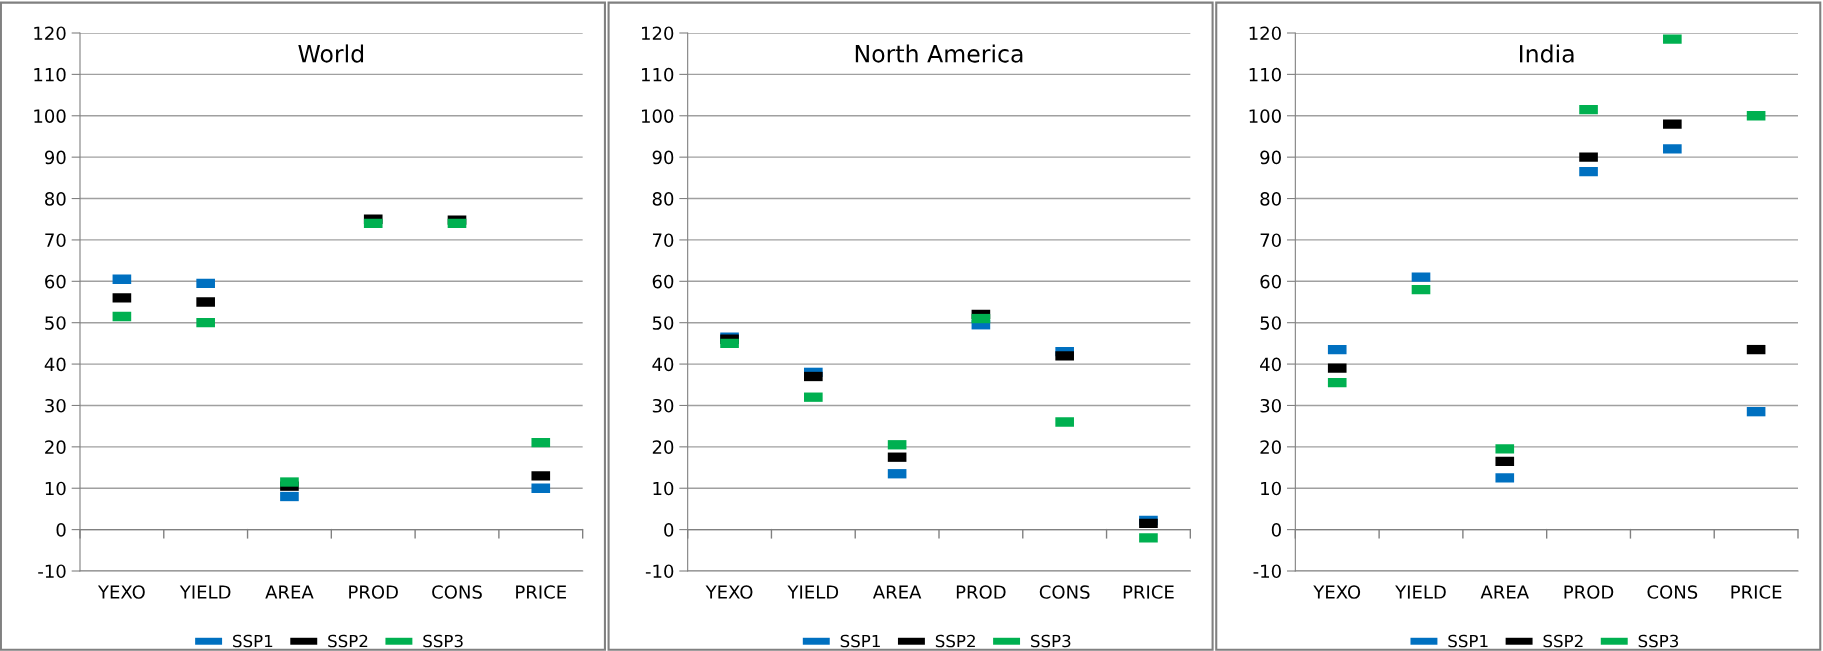 This screenshot has height=651, width=1823. Describe the element at coordinates (1547, 53) in the screenshot. I see `chart-title: India` at that location.